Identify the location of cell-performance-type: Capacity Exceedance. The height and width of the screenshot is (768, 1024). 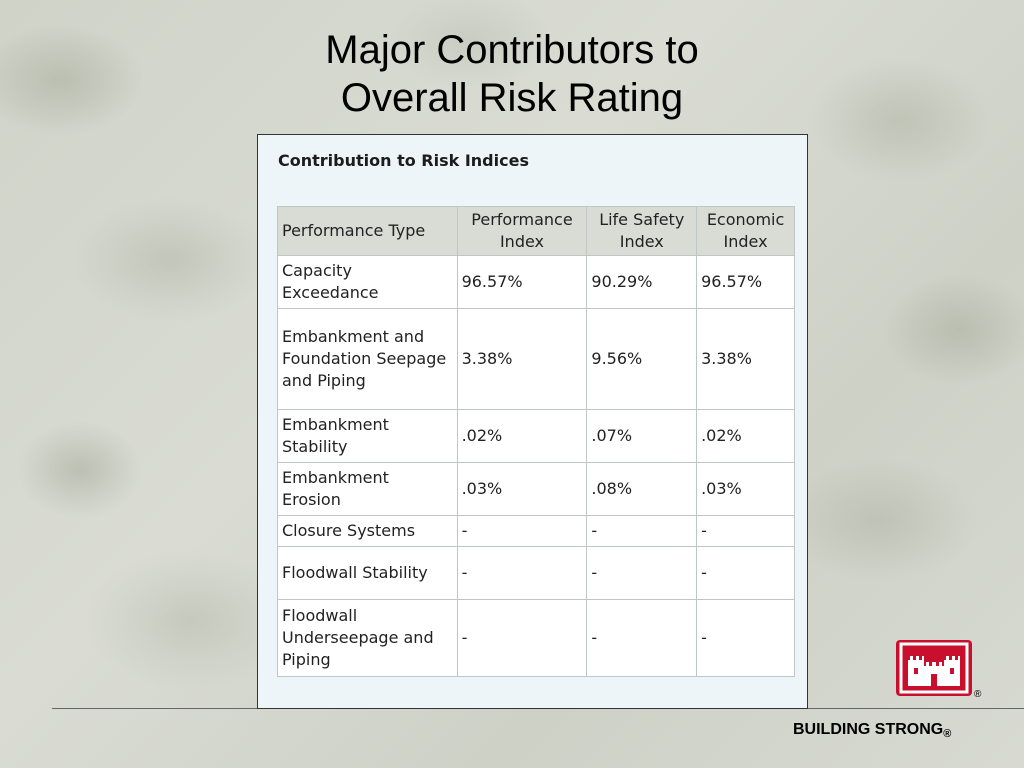
(367, 282).